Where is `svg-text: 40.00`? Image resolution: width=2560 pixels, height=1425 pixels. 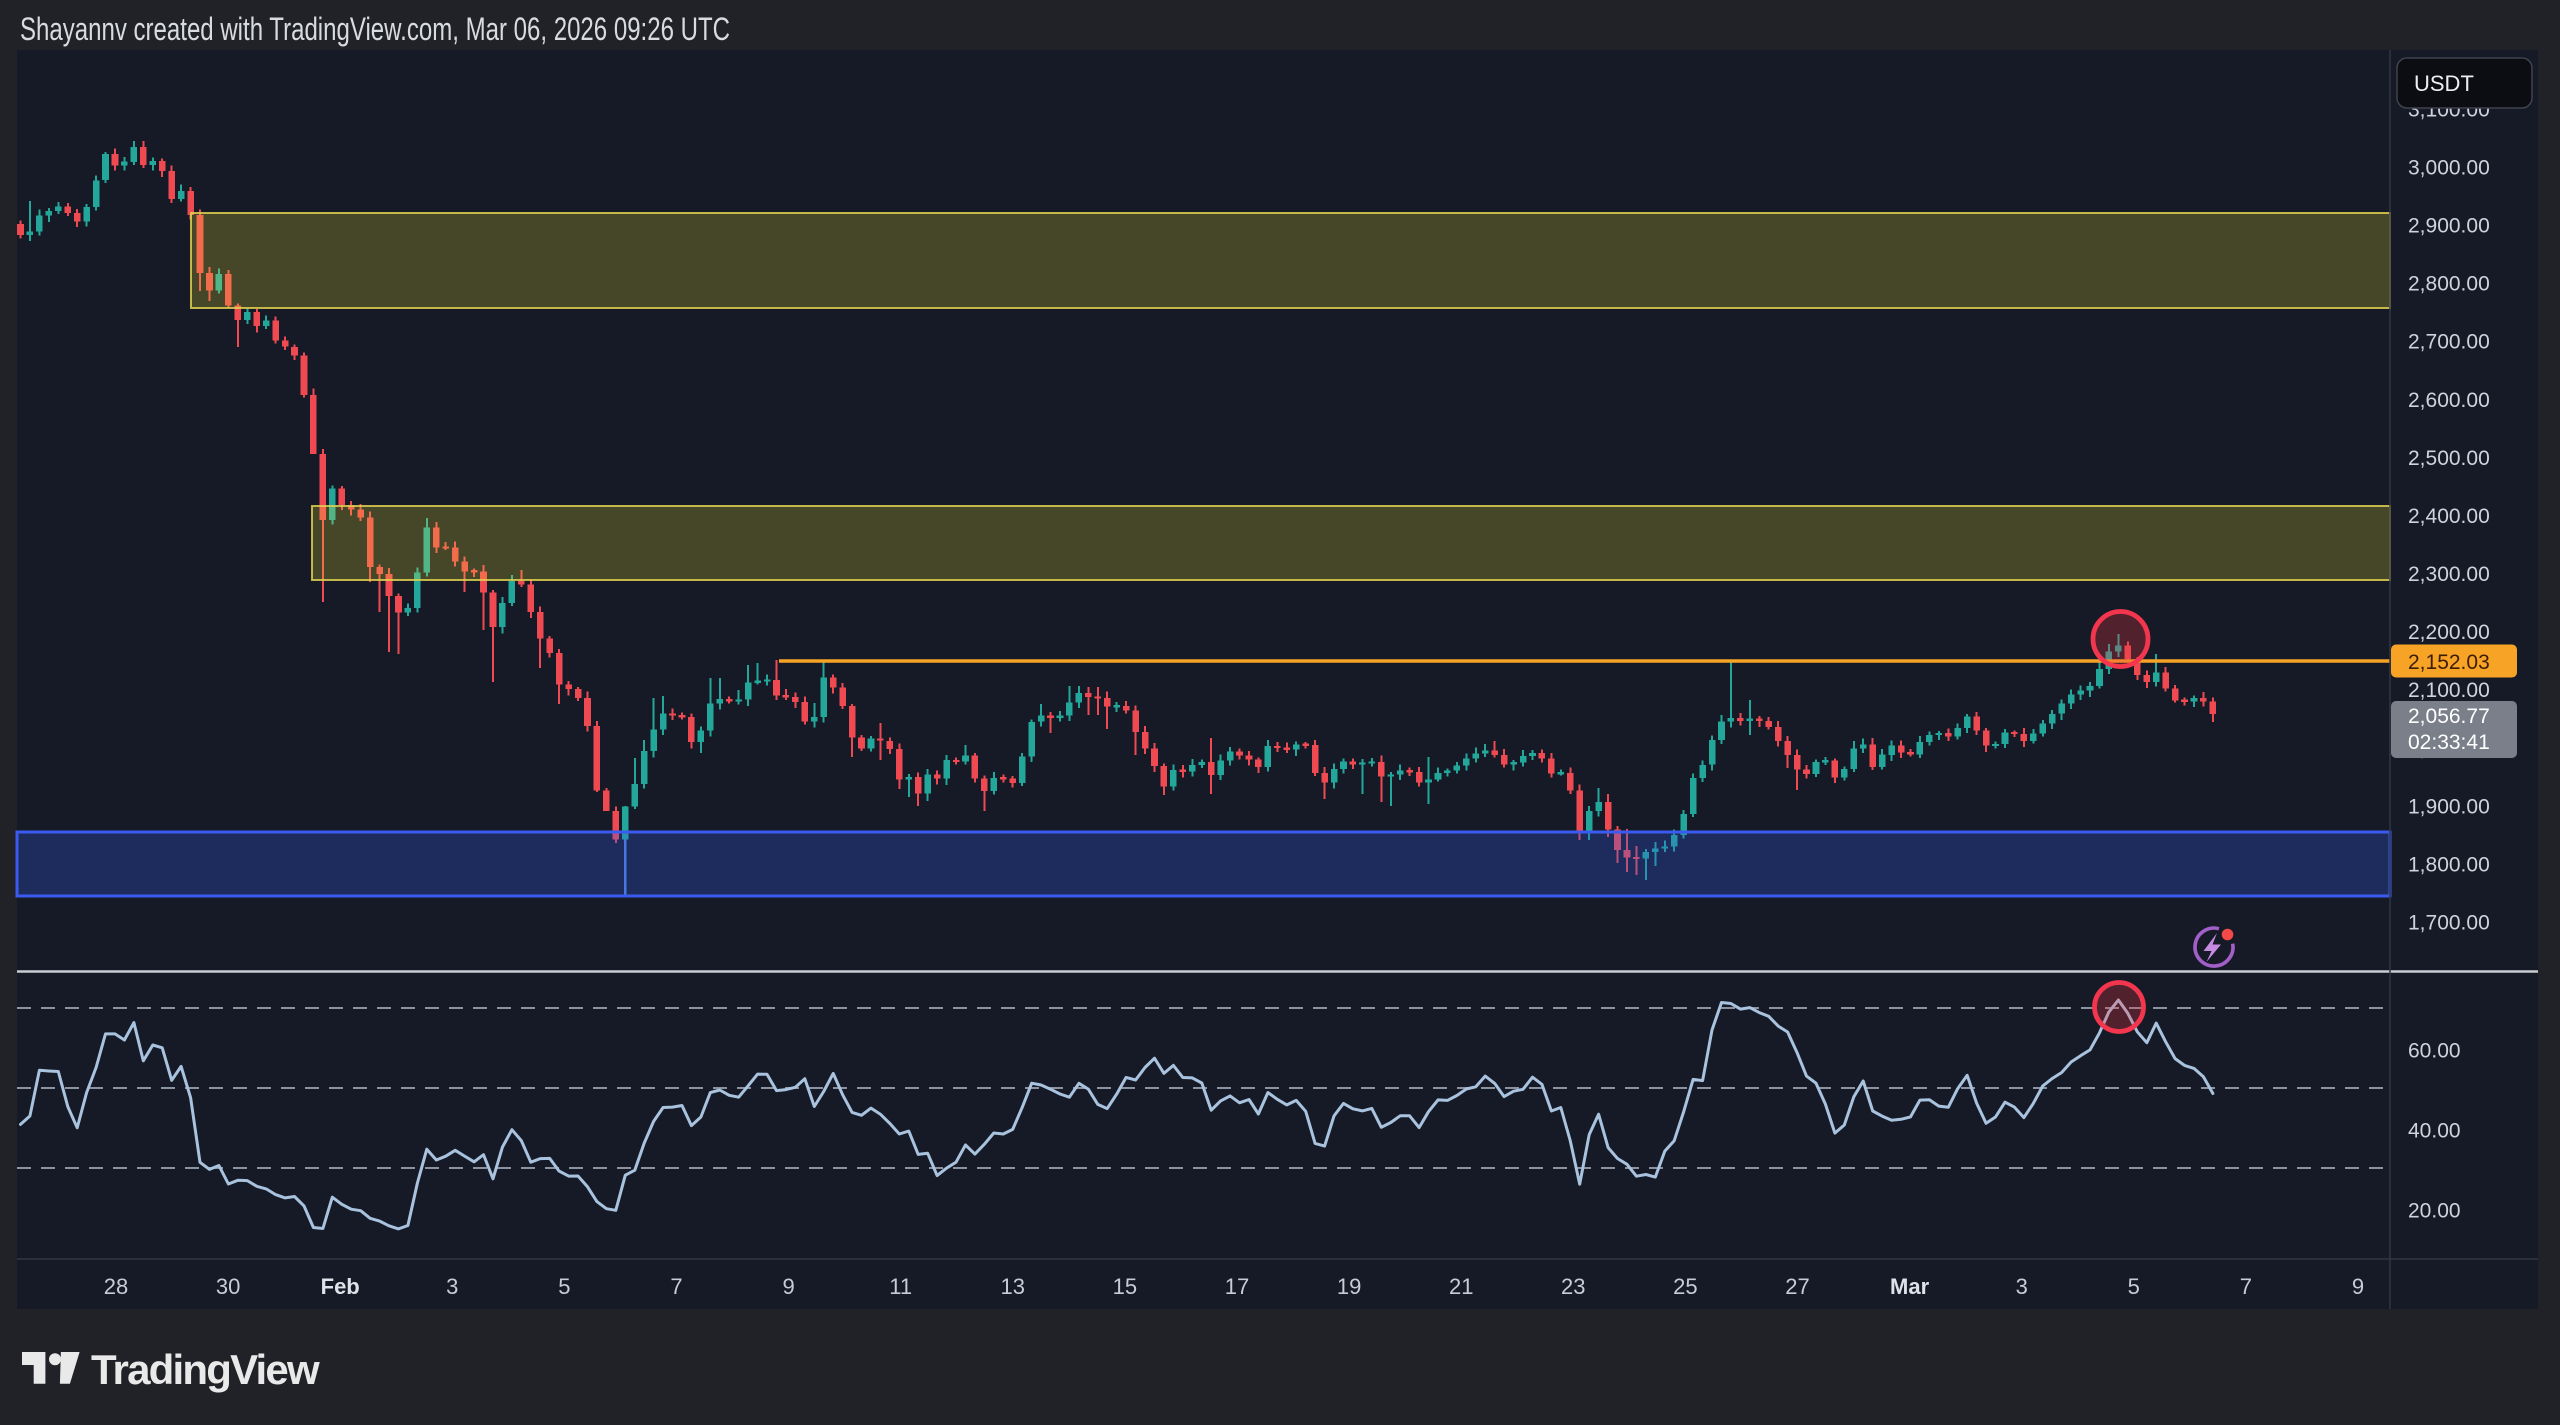
svg-text: 40.00 is located at coordinates (2434, 1131).